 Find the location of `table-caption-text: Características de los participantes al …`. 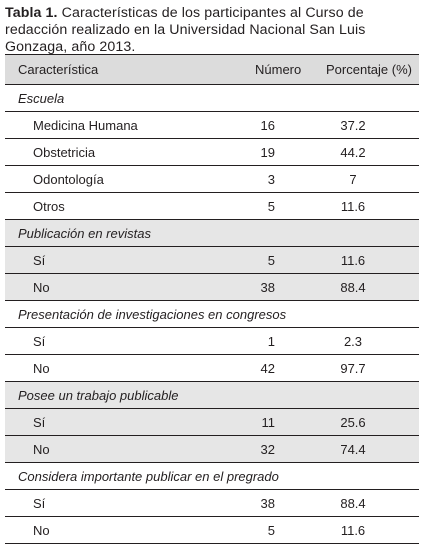

table-caption-text: Características de los participantes al … is located at coordinates (185, 30).